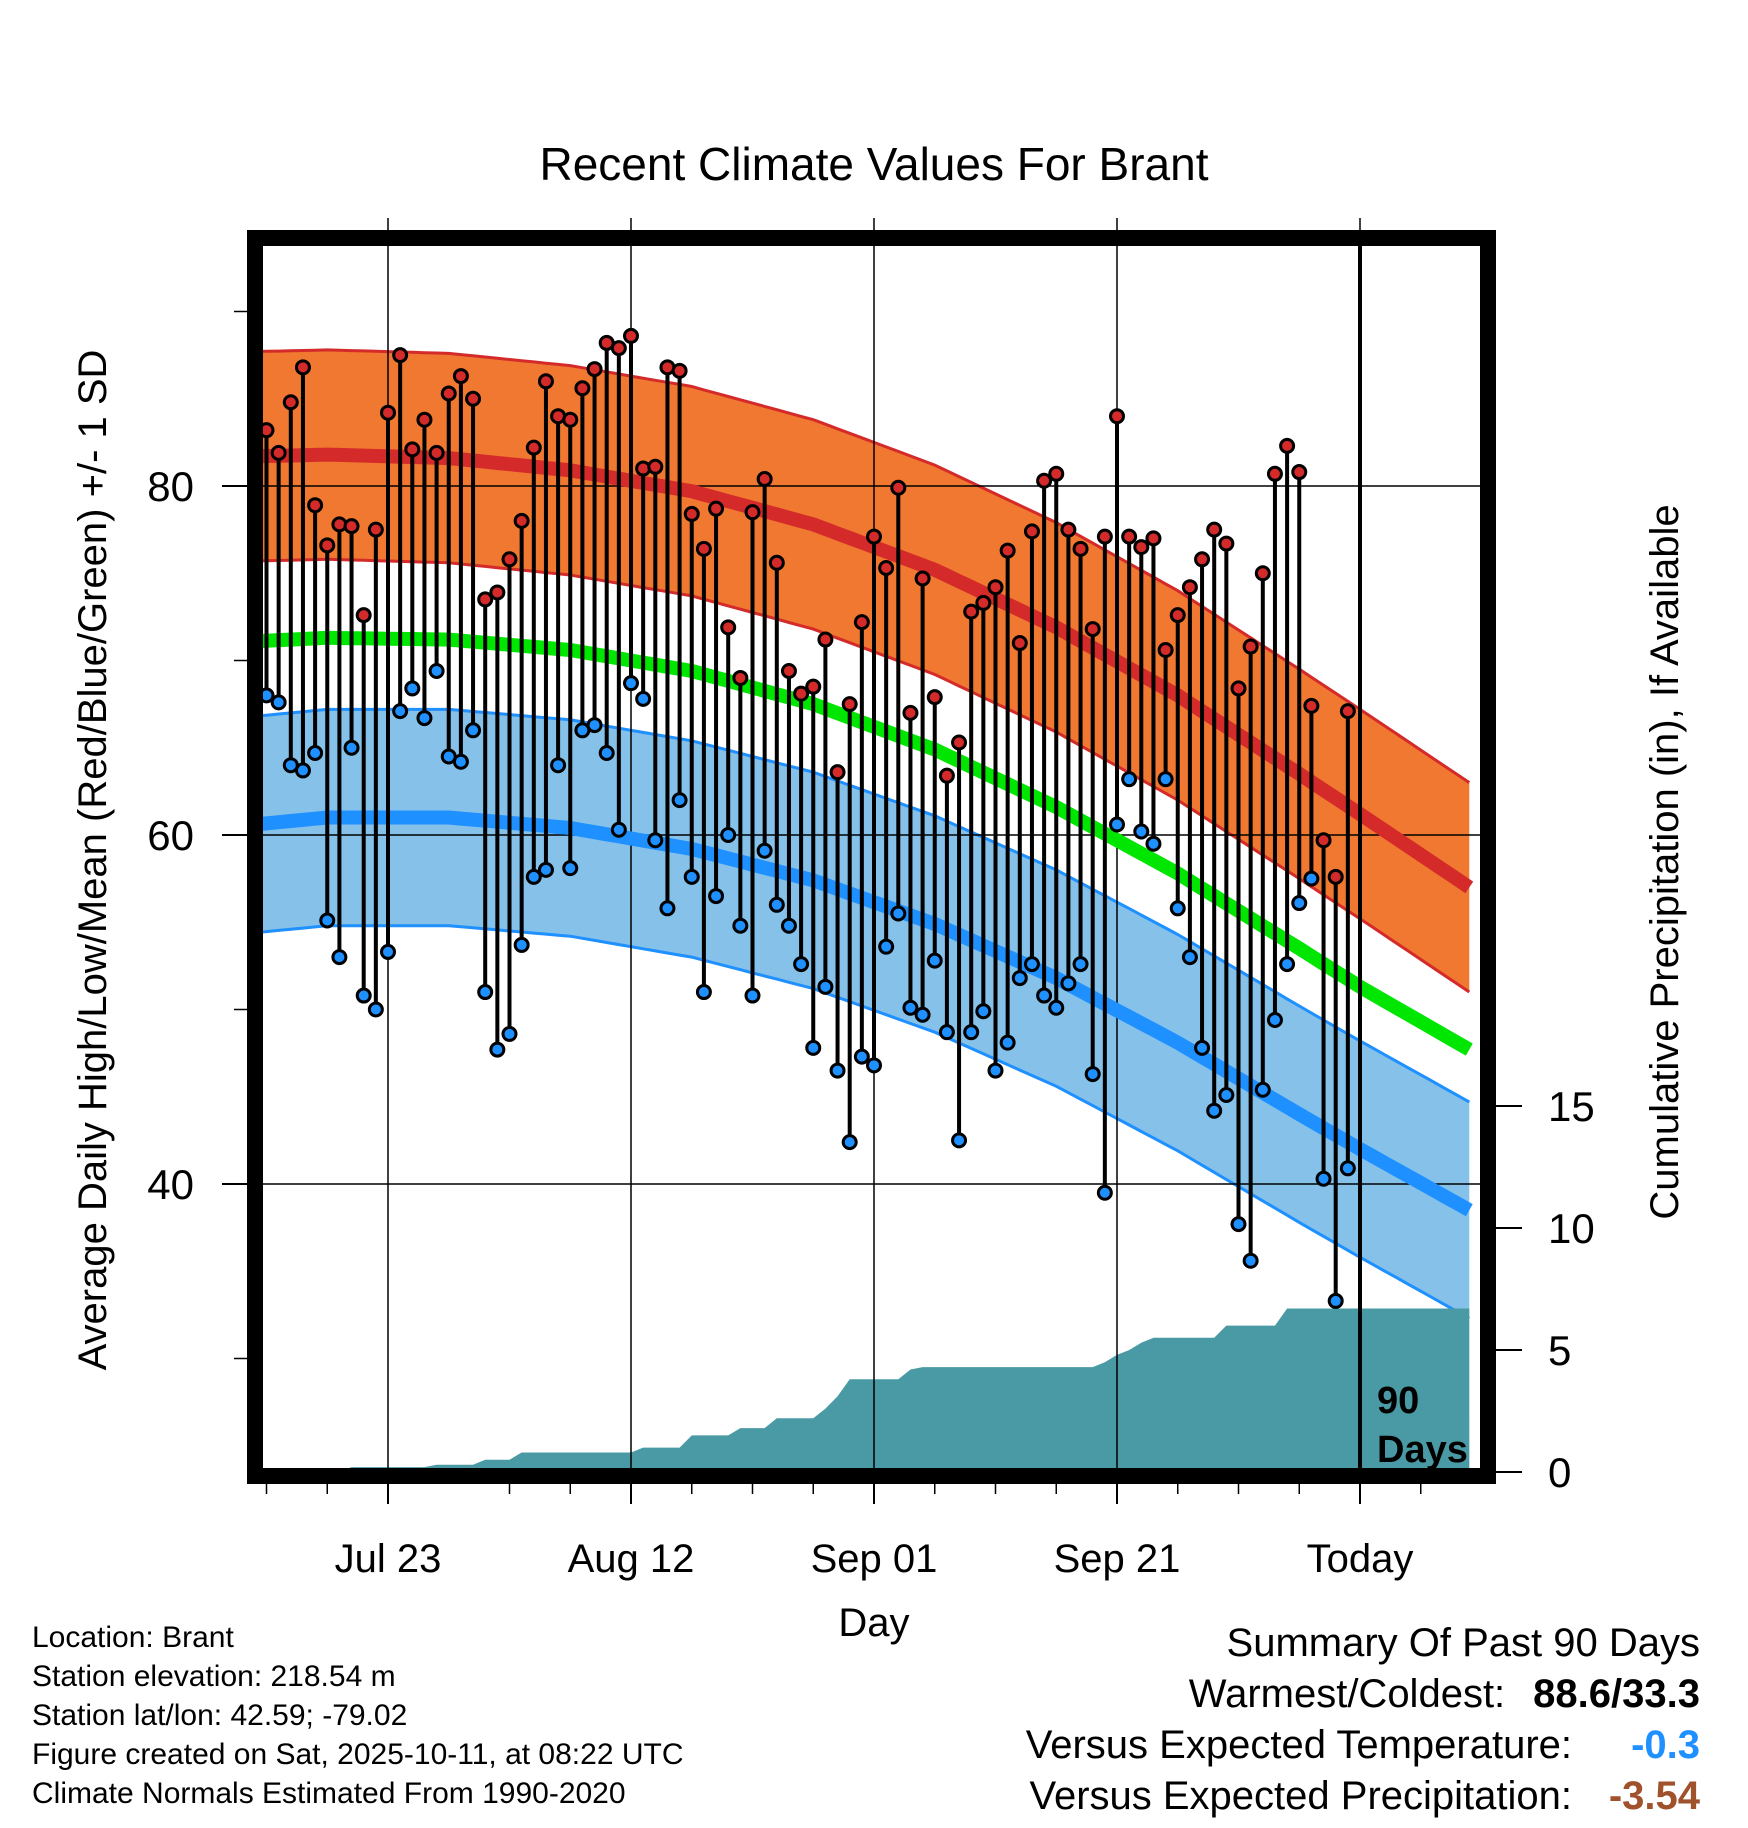 This screenshot has height=1828, width=1748. Describe the element at coordinates (631, 1559) in the screenshot. I see `x-tick-label: Aug 12` at that location.